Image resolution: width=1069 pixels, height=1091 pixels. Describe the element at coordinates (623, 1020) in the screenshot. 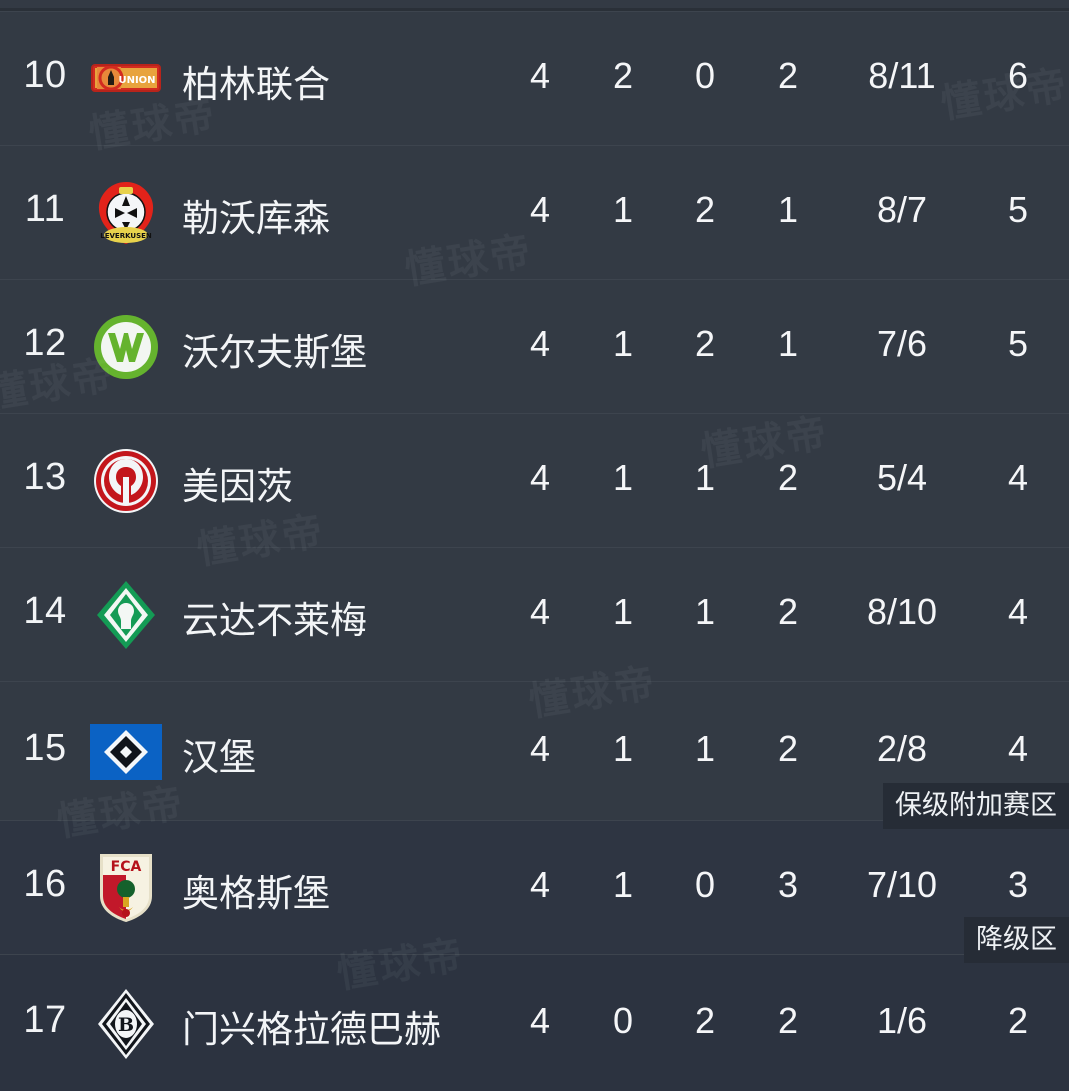

I see `stat-won: 0` at that location.